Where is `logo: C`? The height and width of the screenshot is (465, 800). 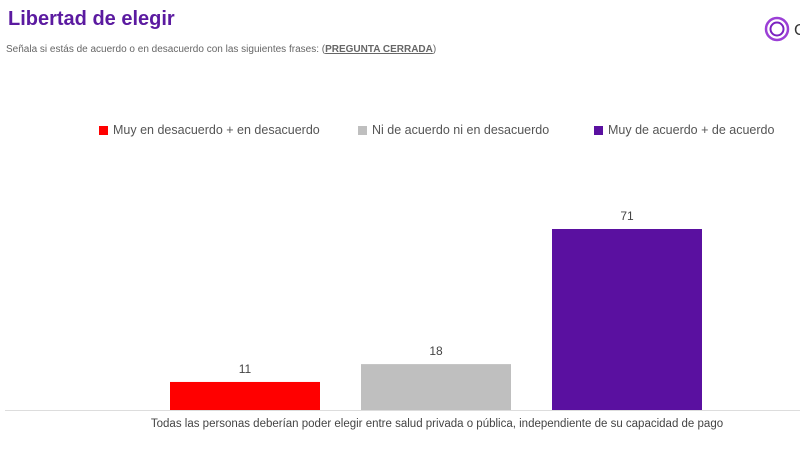 logo: C is located at coordinates (782, 32).